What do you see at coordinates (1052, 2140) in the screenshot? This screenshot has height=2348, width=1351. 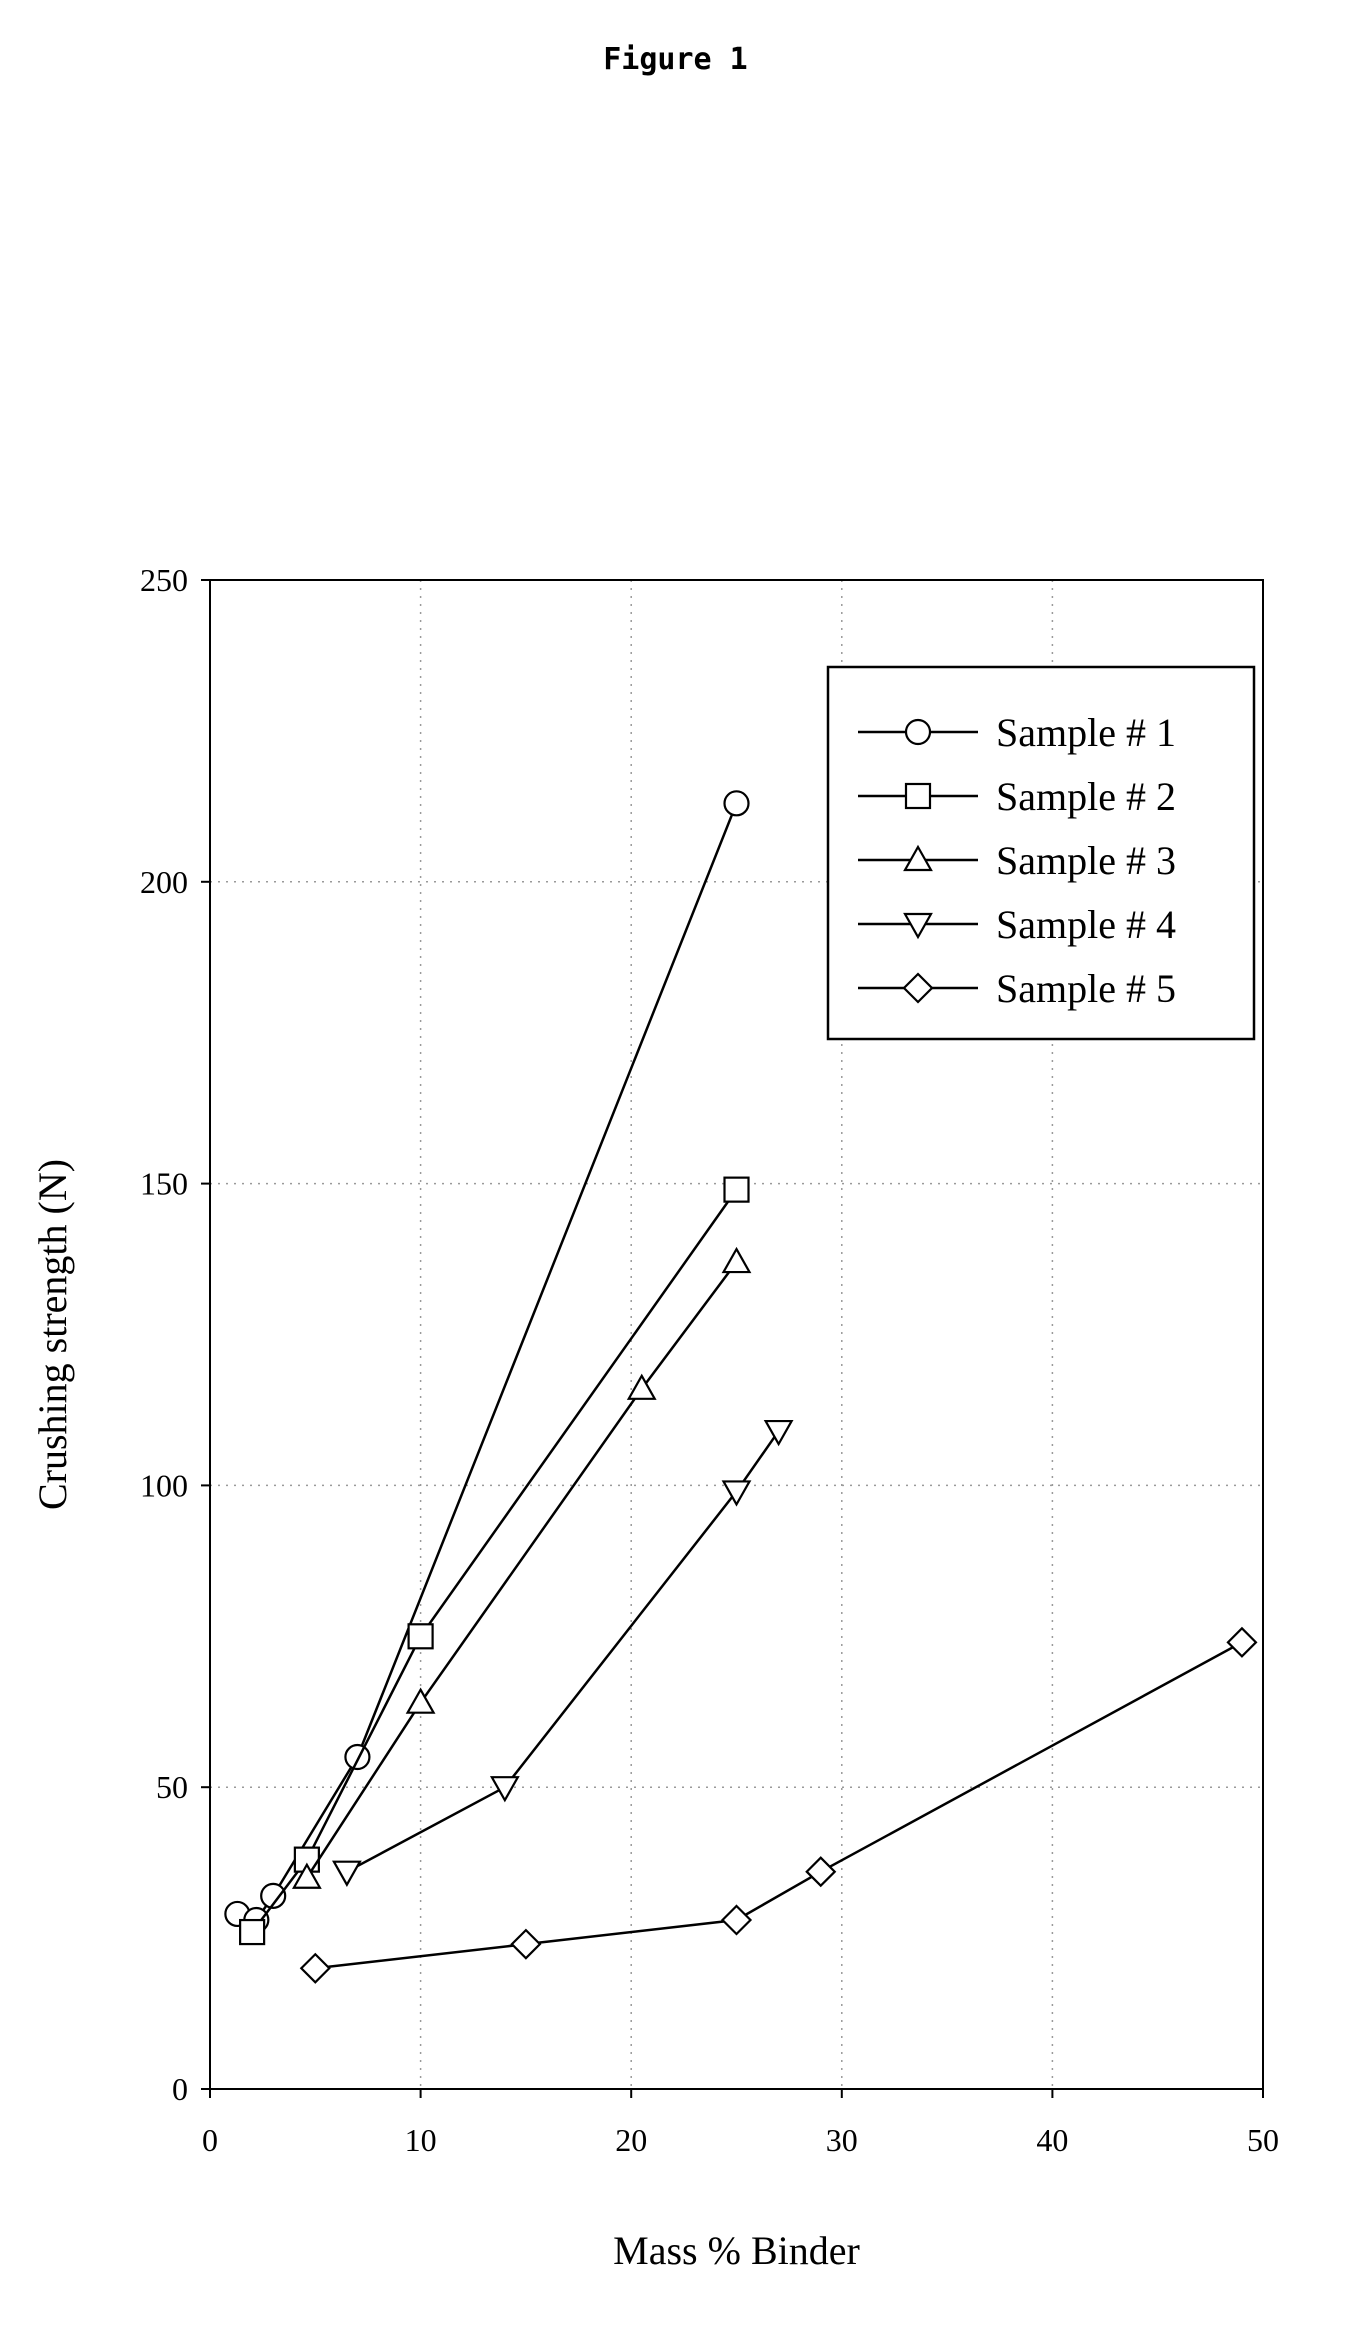 I see `x-tick-label: 40` at bounding box center [1052, 2140].